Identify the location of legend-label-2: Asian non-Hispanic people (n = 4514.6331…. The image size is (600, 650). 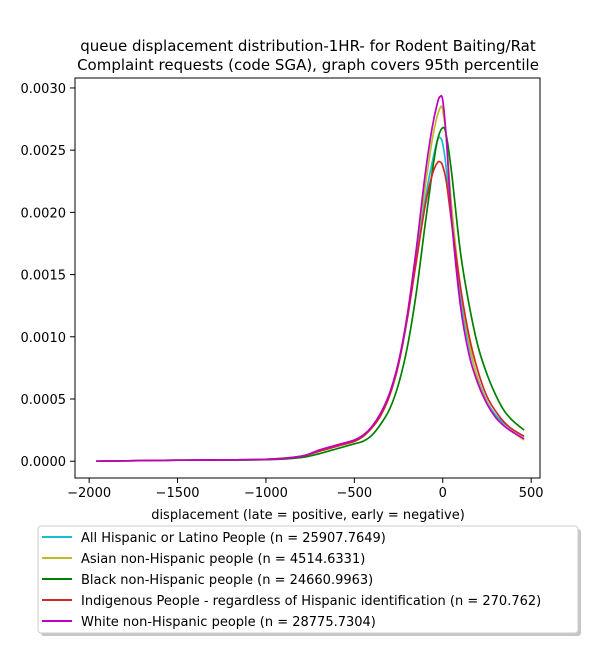
(223, 559).